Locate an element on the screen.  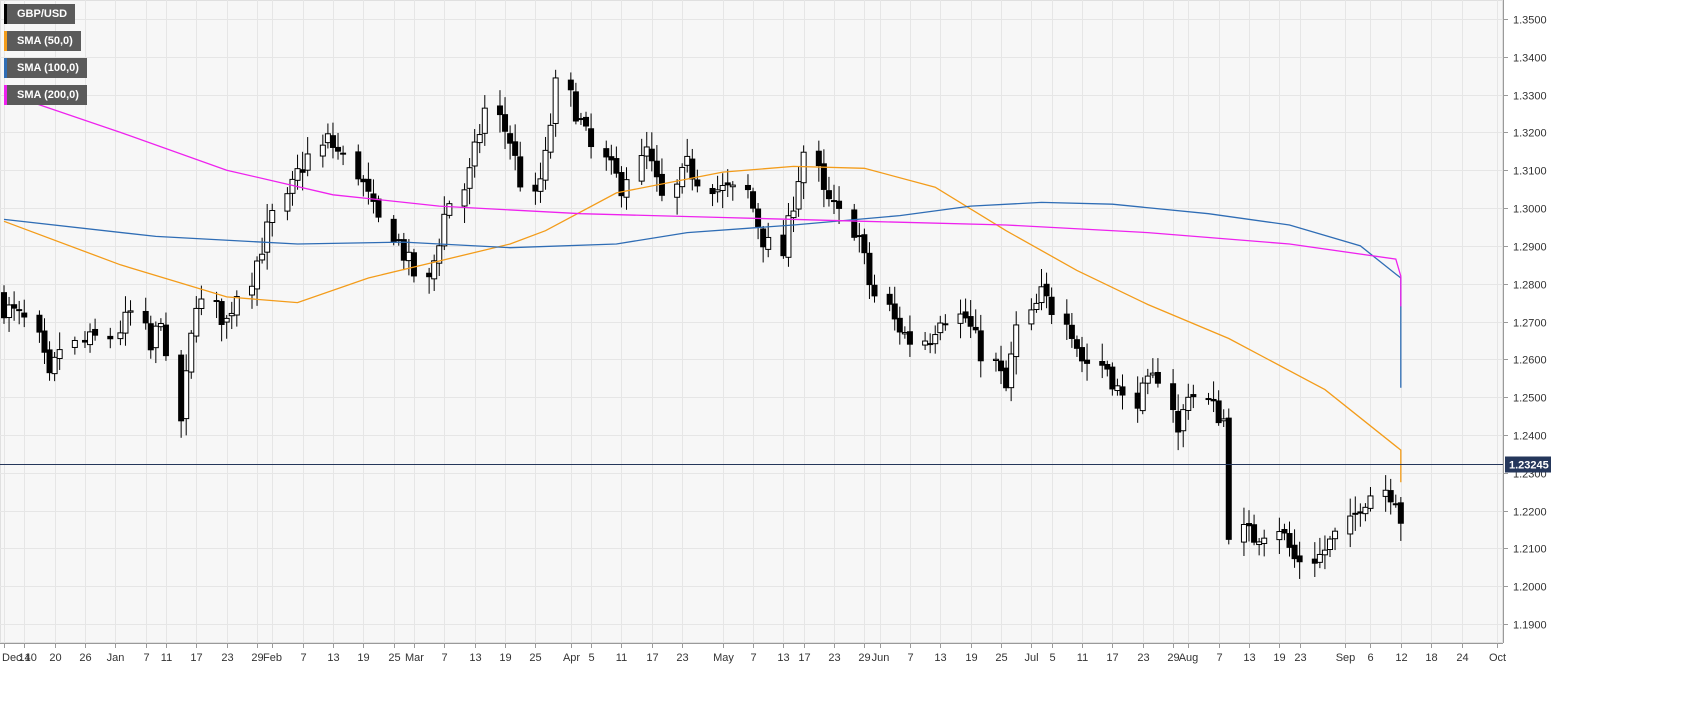
x-tick-label: Apr is located at coordinates (571, 658).